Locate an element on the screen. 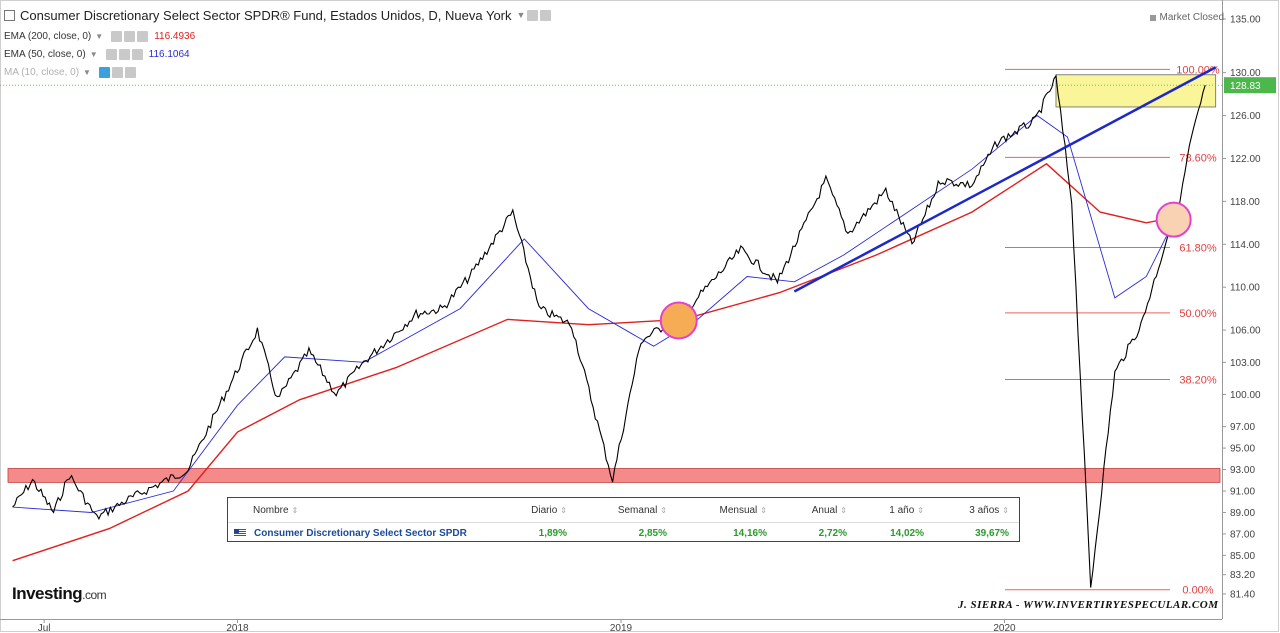  col-semanal: Semanal ⇕ is located at coordinates (642, 510).